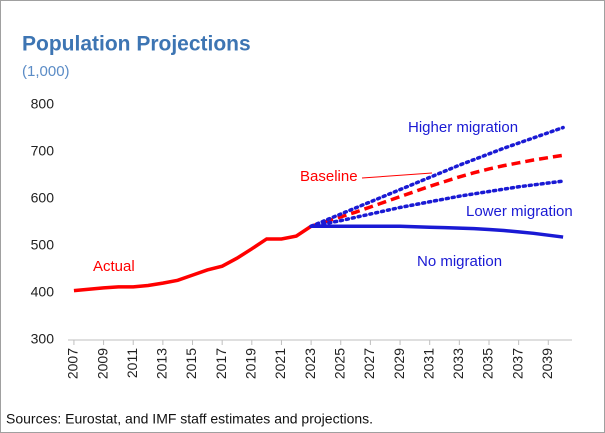 This screenshot has height=433, width=605. I want to click on x-tick-label: 2027, so click(369, 363).